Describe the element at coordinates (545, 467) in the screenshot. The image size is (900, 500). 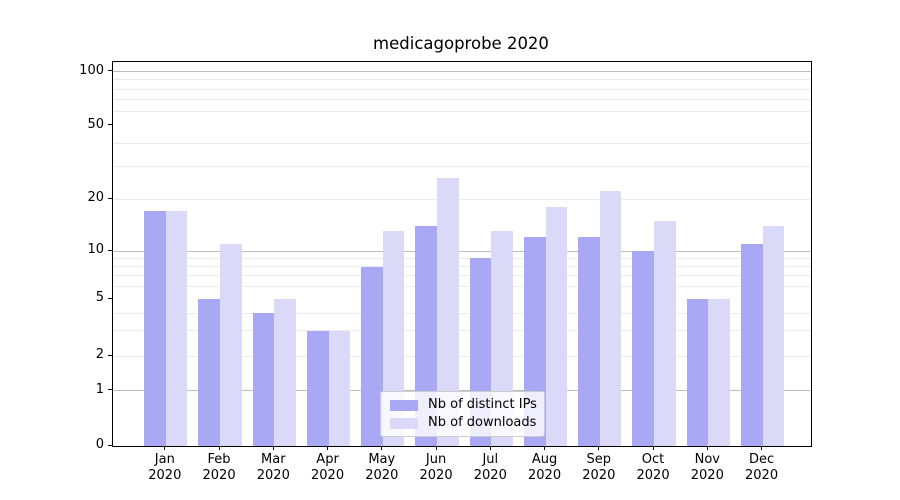
I see `x-tick-label-aug: Aug 2020` at that location.